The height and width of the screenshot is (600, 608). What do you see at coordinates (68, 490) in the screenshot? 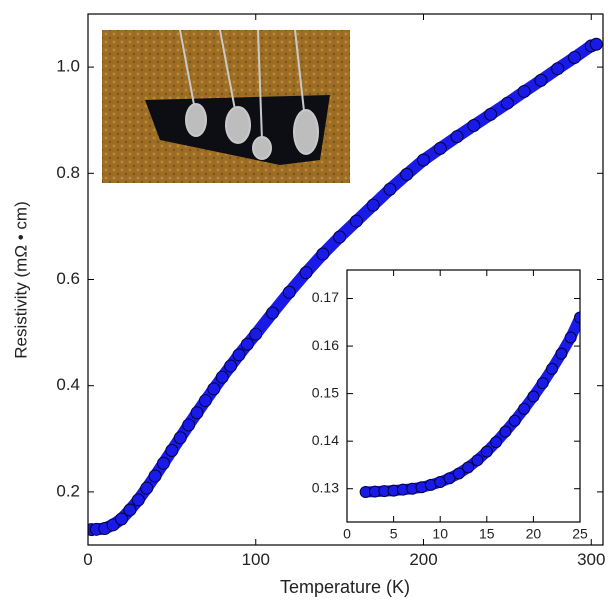
I see `y-tick-label: 0.2` at bounding box center [68, 490].